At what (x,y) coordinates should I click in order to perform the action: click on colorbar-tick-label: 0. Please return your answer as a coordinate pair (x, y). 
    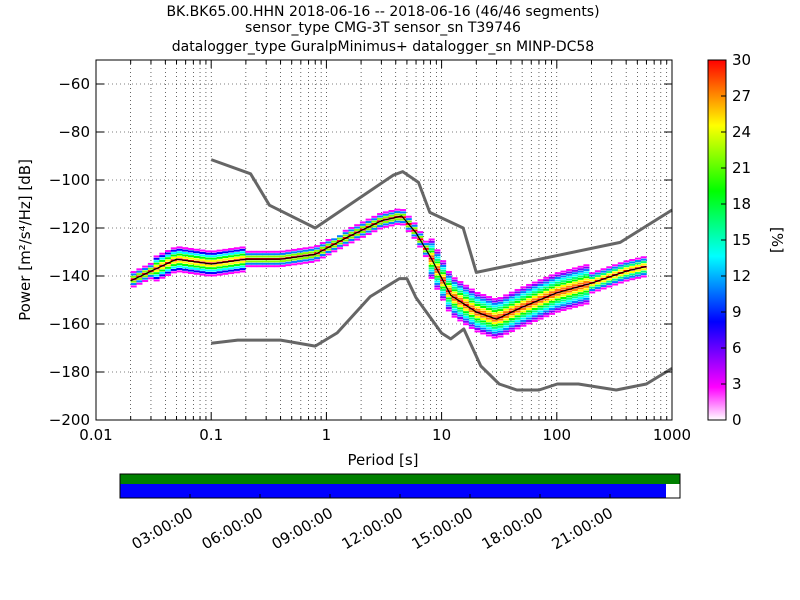
    Looking at the image, I should click on (737, 420).